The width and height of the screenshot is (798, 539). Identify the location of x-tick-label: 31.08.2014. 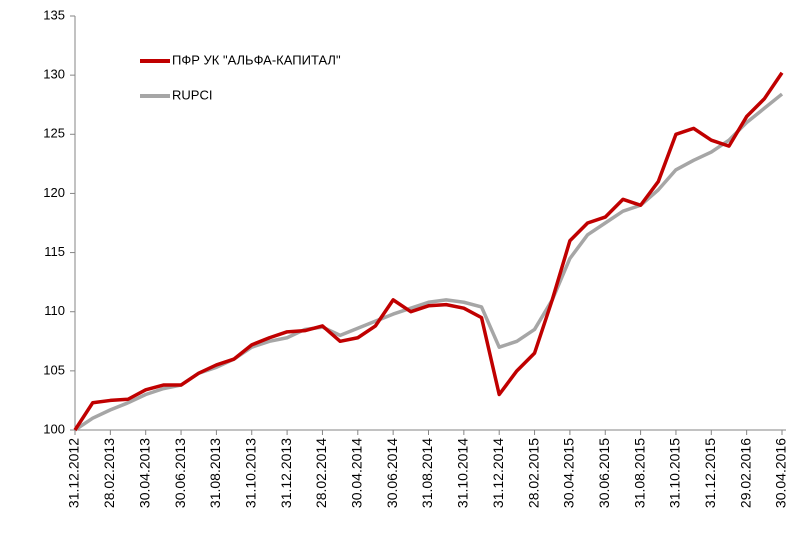
(427, 473).